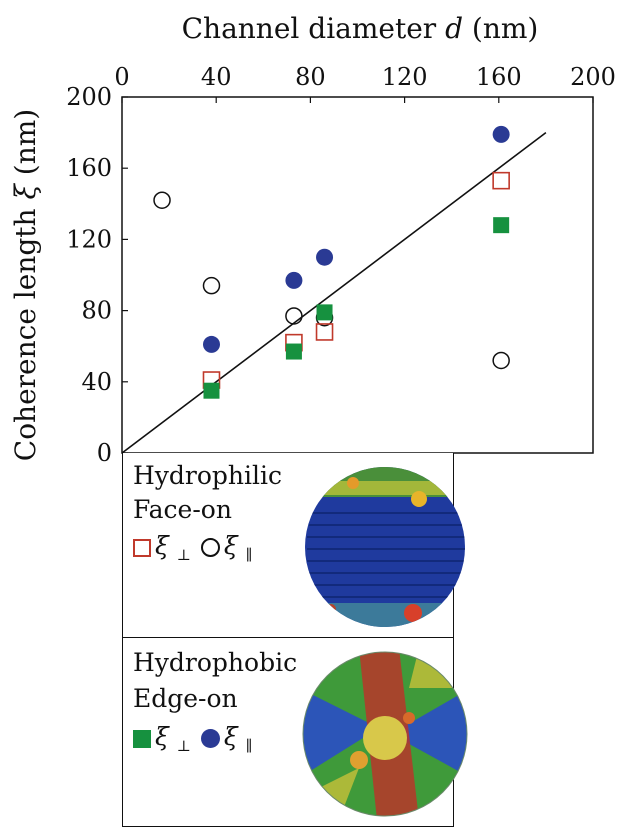  Describe the element at coordinates (215, 662) in the screenshot. I see `legend-hydrophobic-title: Hydrophobic` at that location.